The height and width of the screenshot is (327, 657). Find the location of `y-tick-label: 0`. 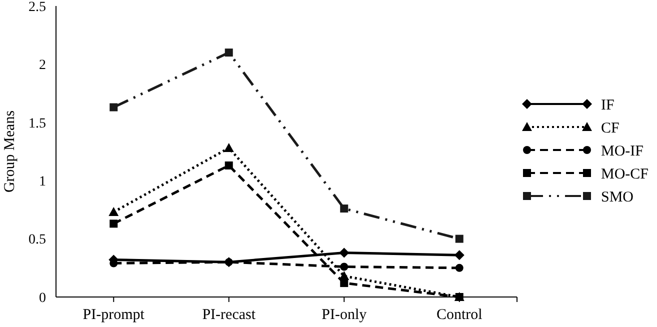

y-tick-label: 0 is located at coordinates (42, 298).